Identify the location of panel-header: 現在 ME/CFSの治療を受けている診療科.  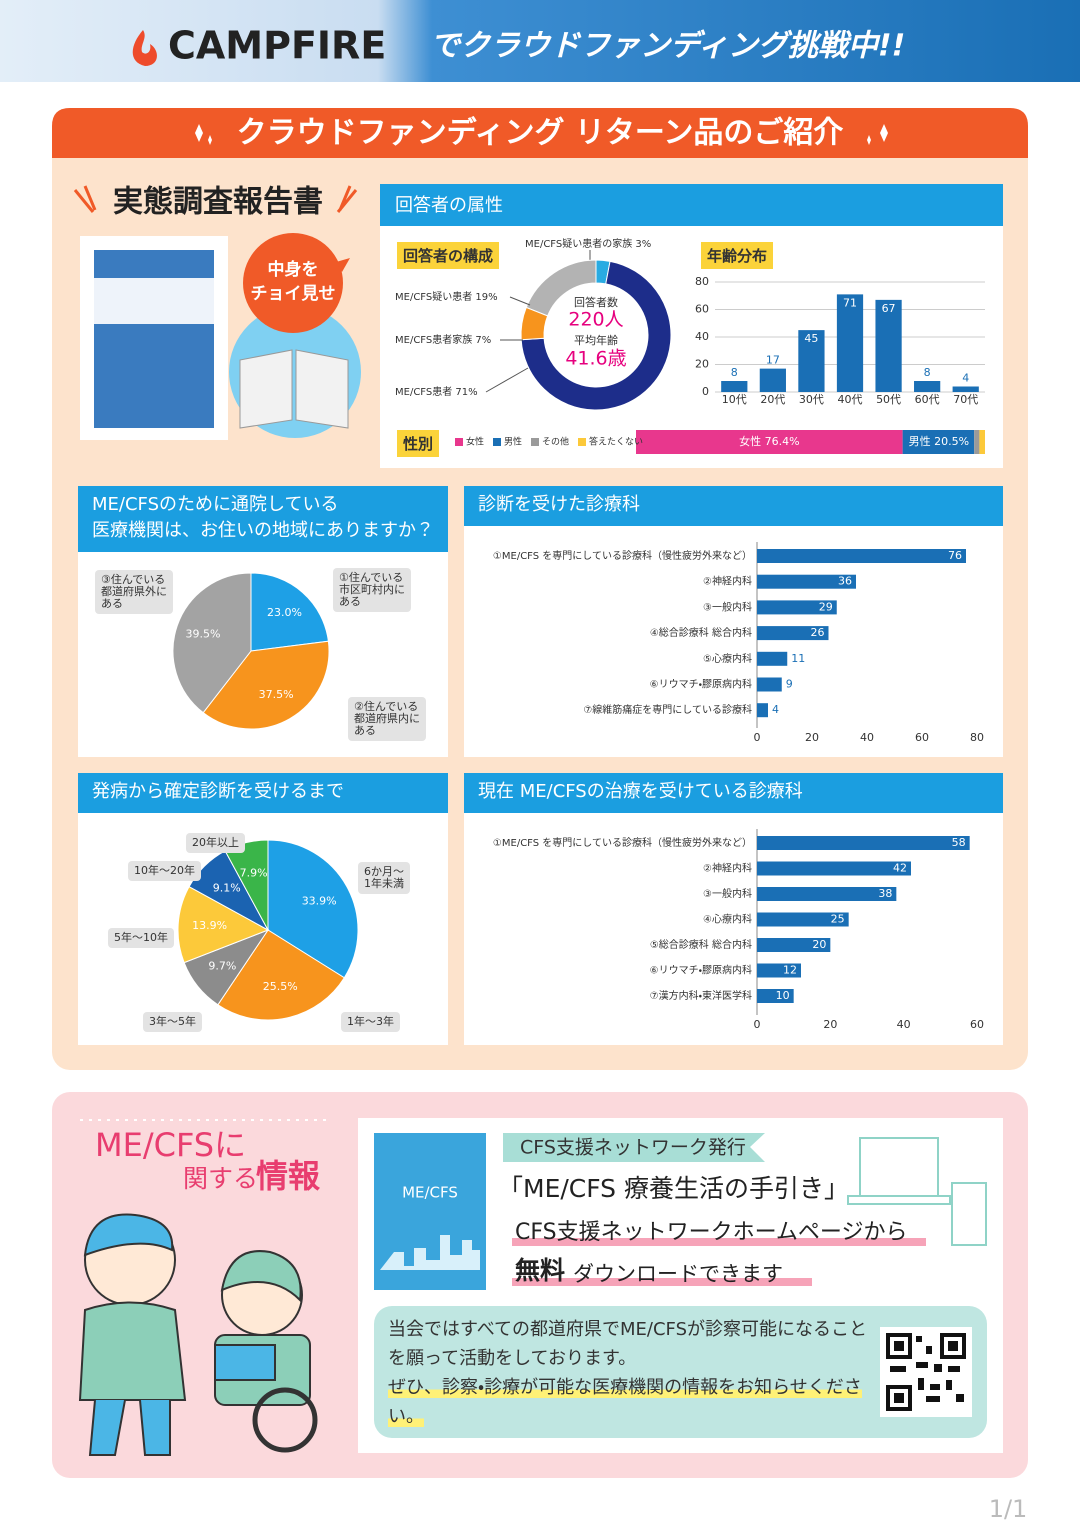
(733, 793).